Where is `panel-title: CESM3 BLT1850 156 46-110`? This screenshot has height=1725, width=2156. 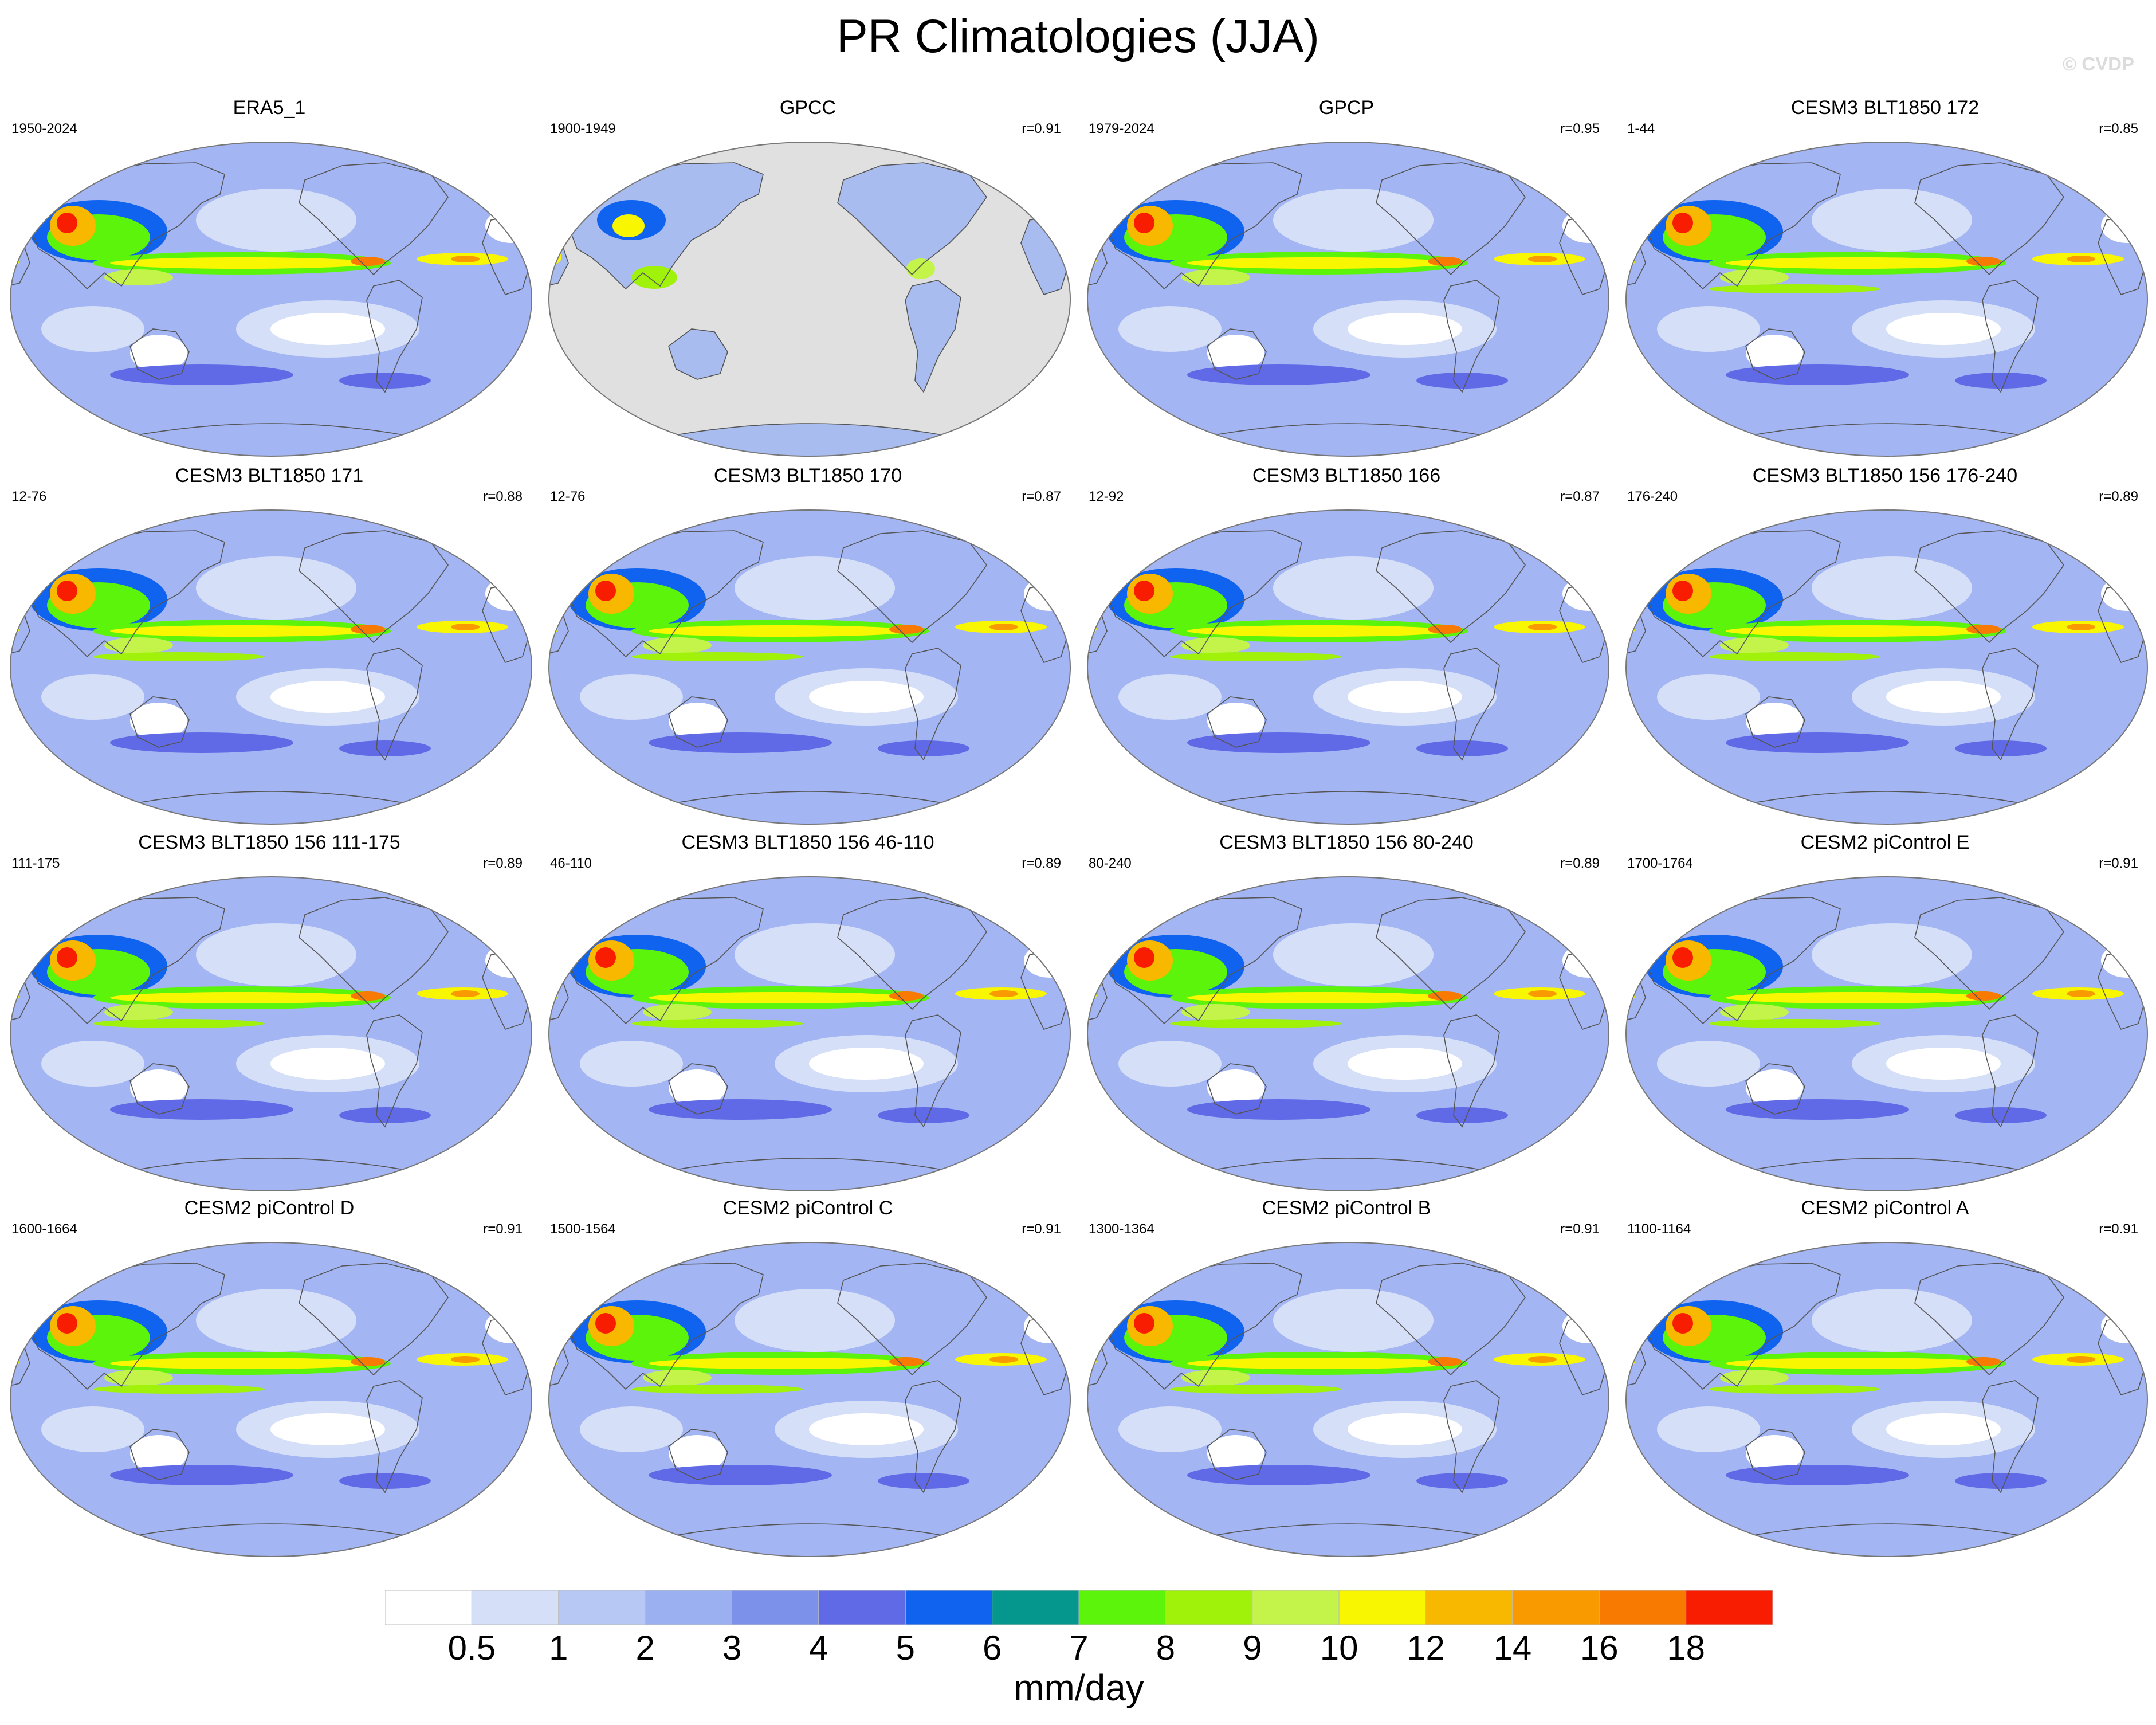 panel-title: CESM3 BLT1850 156 46-110 is located at coordinates (807, 843).